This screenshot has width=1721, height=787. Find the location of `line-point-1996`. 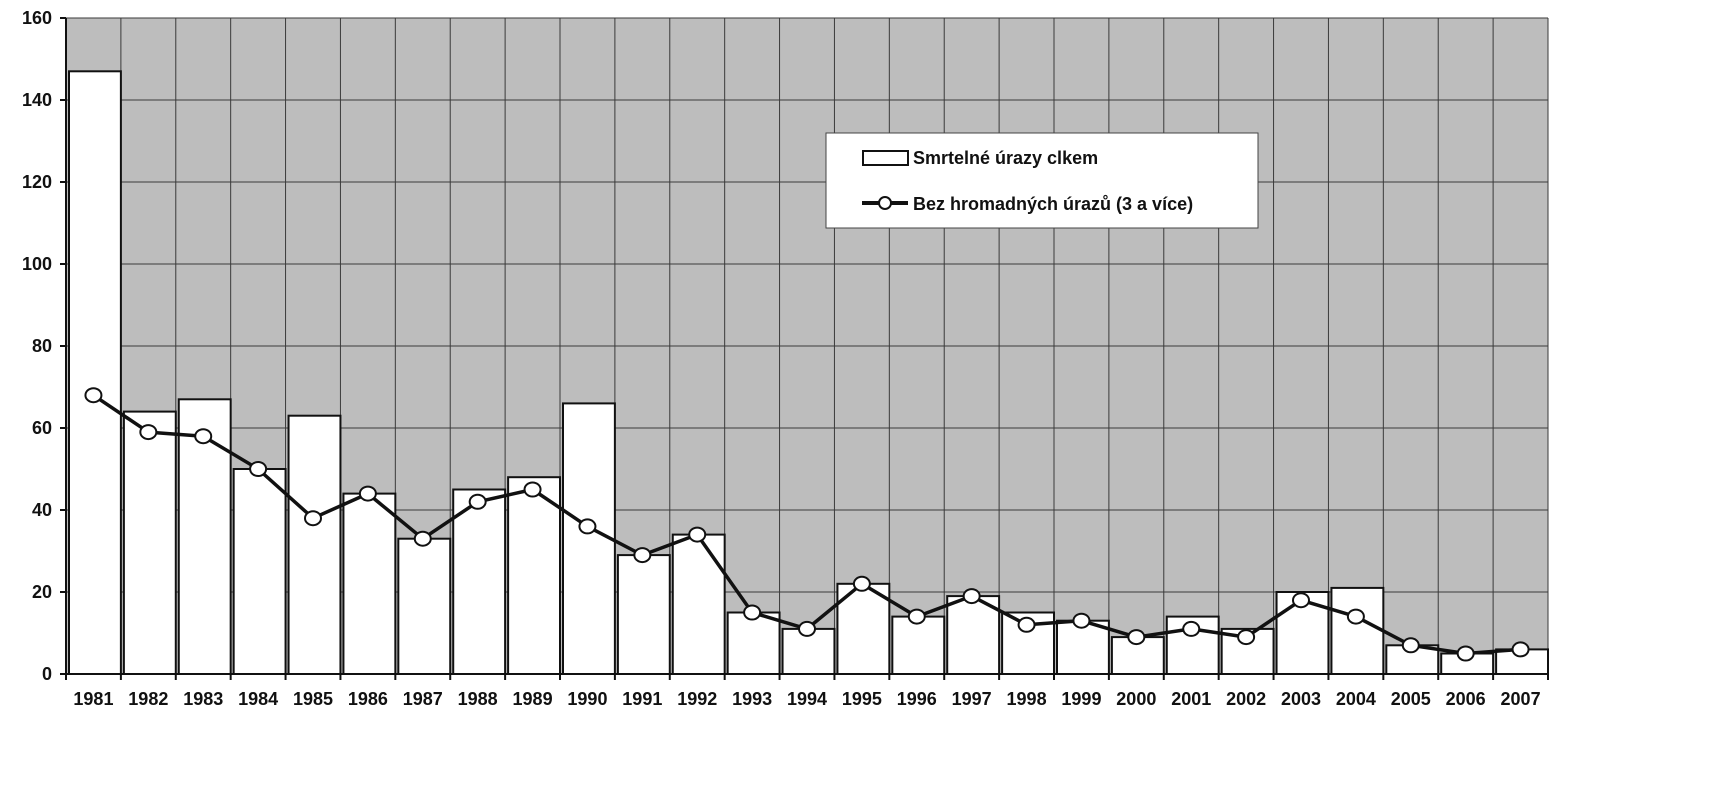

line-point-1996 is located at coordinates (916, 616).